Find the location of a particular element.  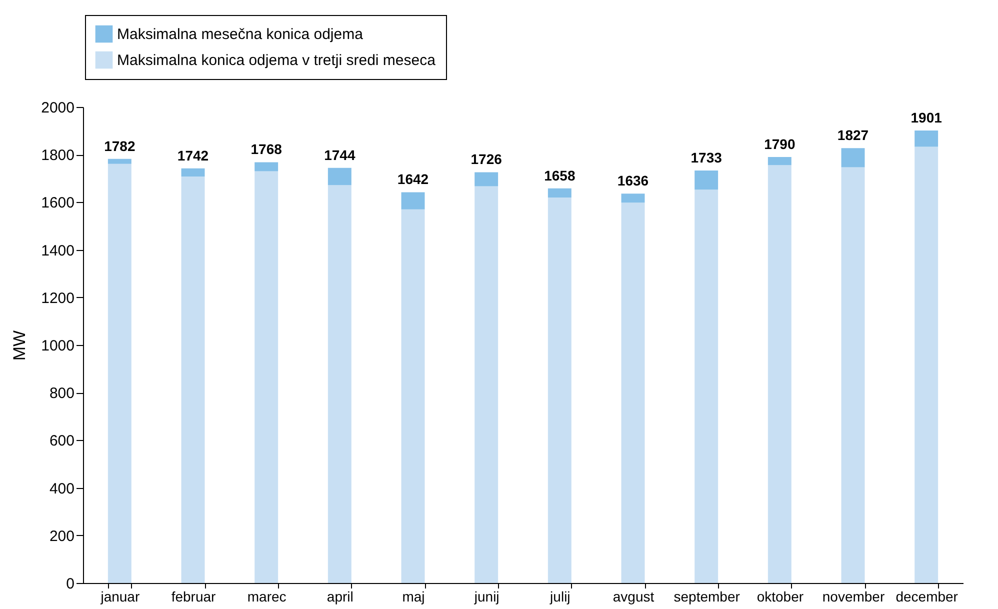

y-tick-label: 600 is located at coordinates (61, 441).